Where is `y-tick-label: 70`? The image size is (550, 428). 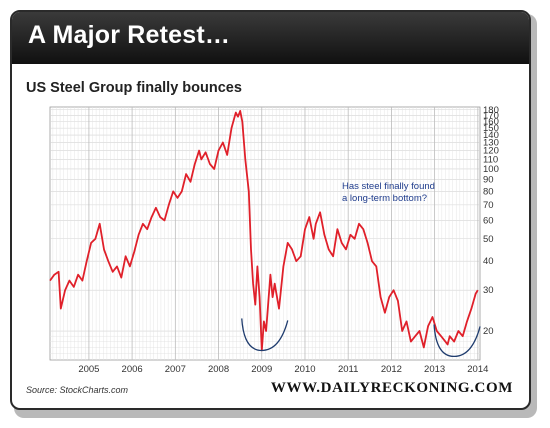 y-tick-label: 70 is located at coordinates (488, 205).